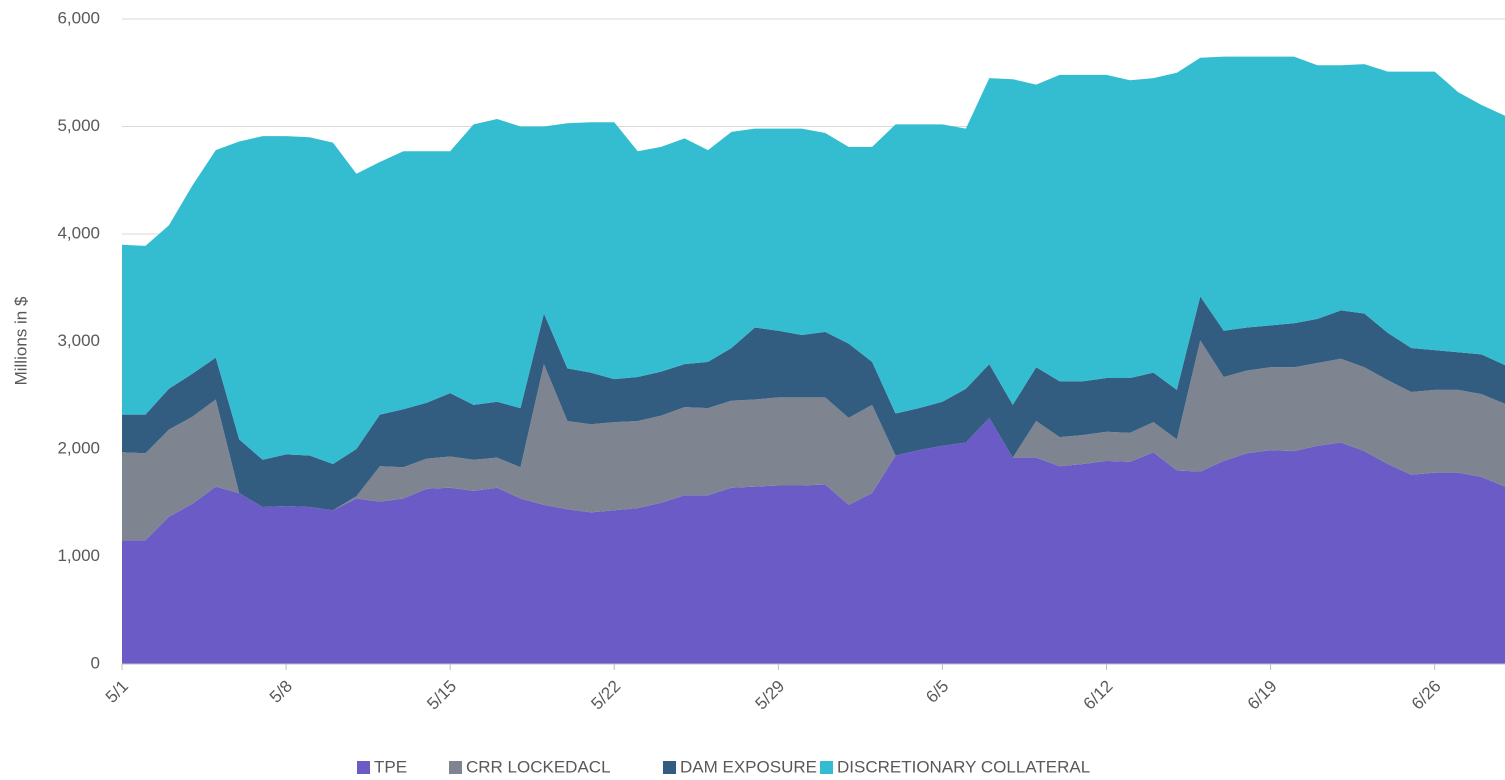 The width and height of the screenshot is (1505, 780). I want to click on y-tick-label: 1,000, so click(78, 555).